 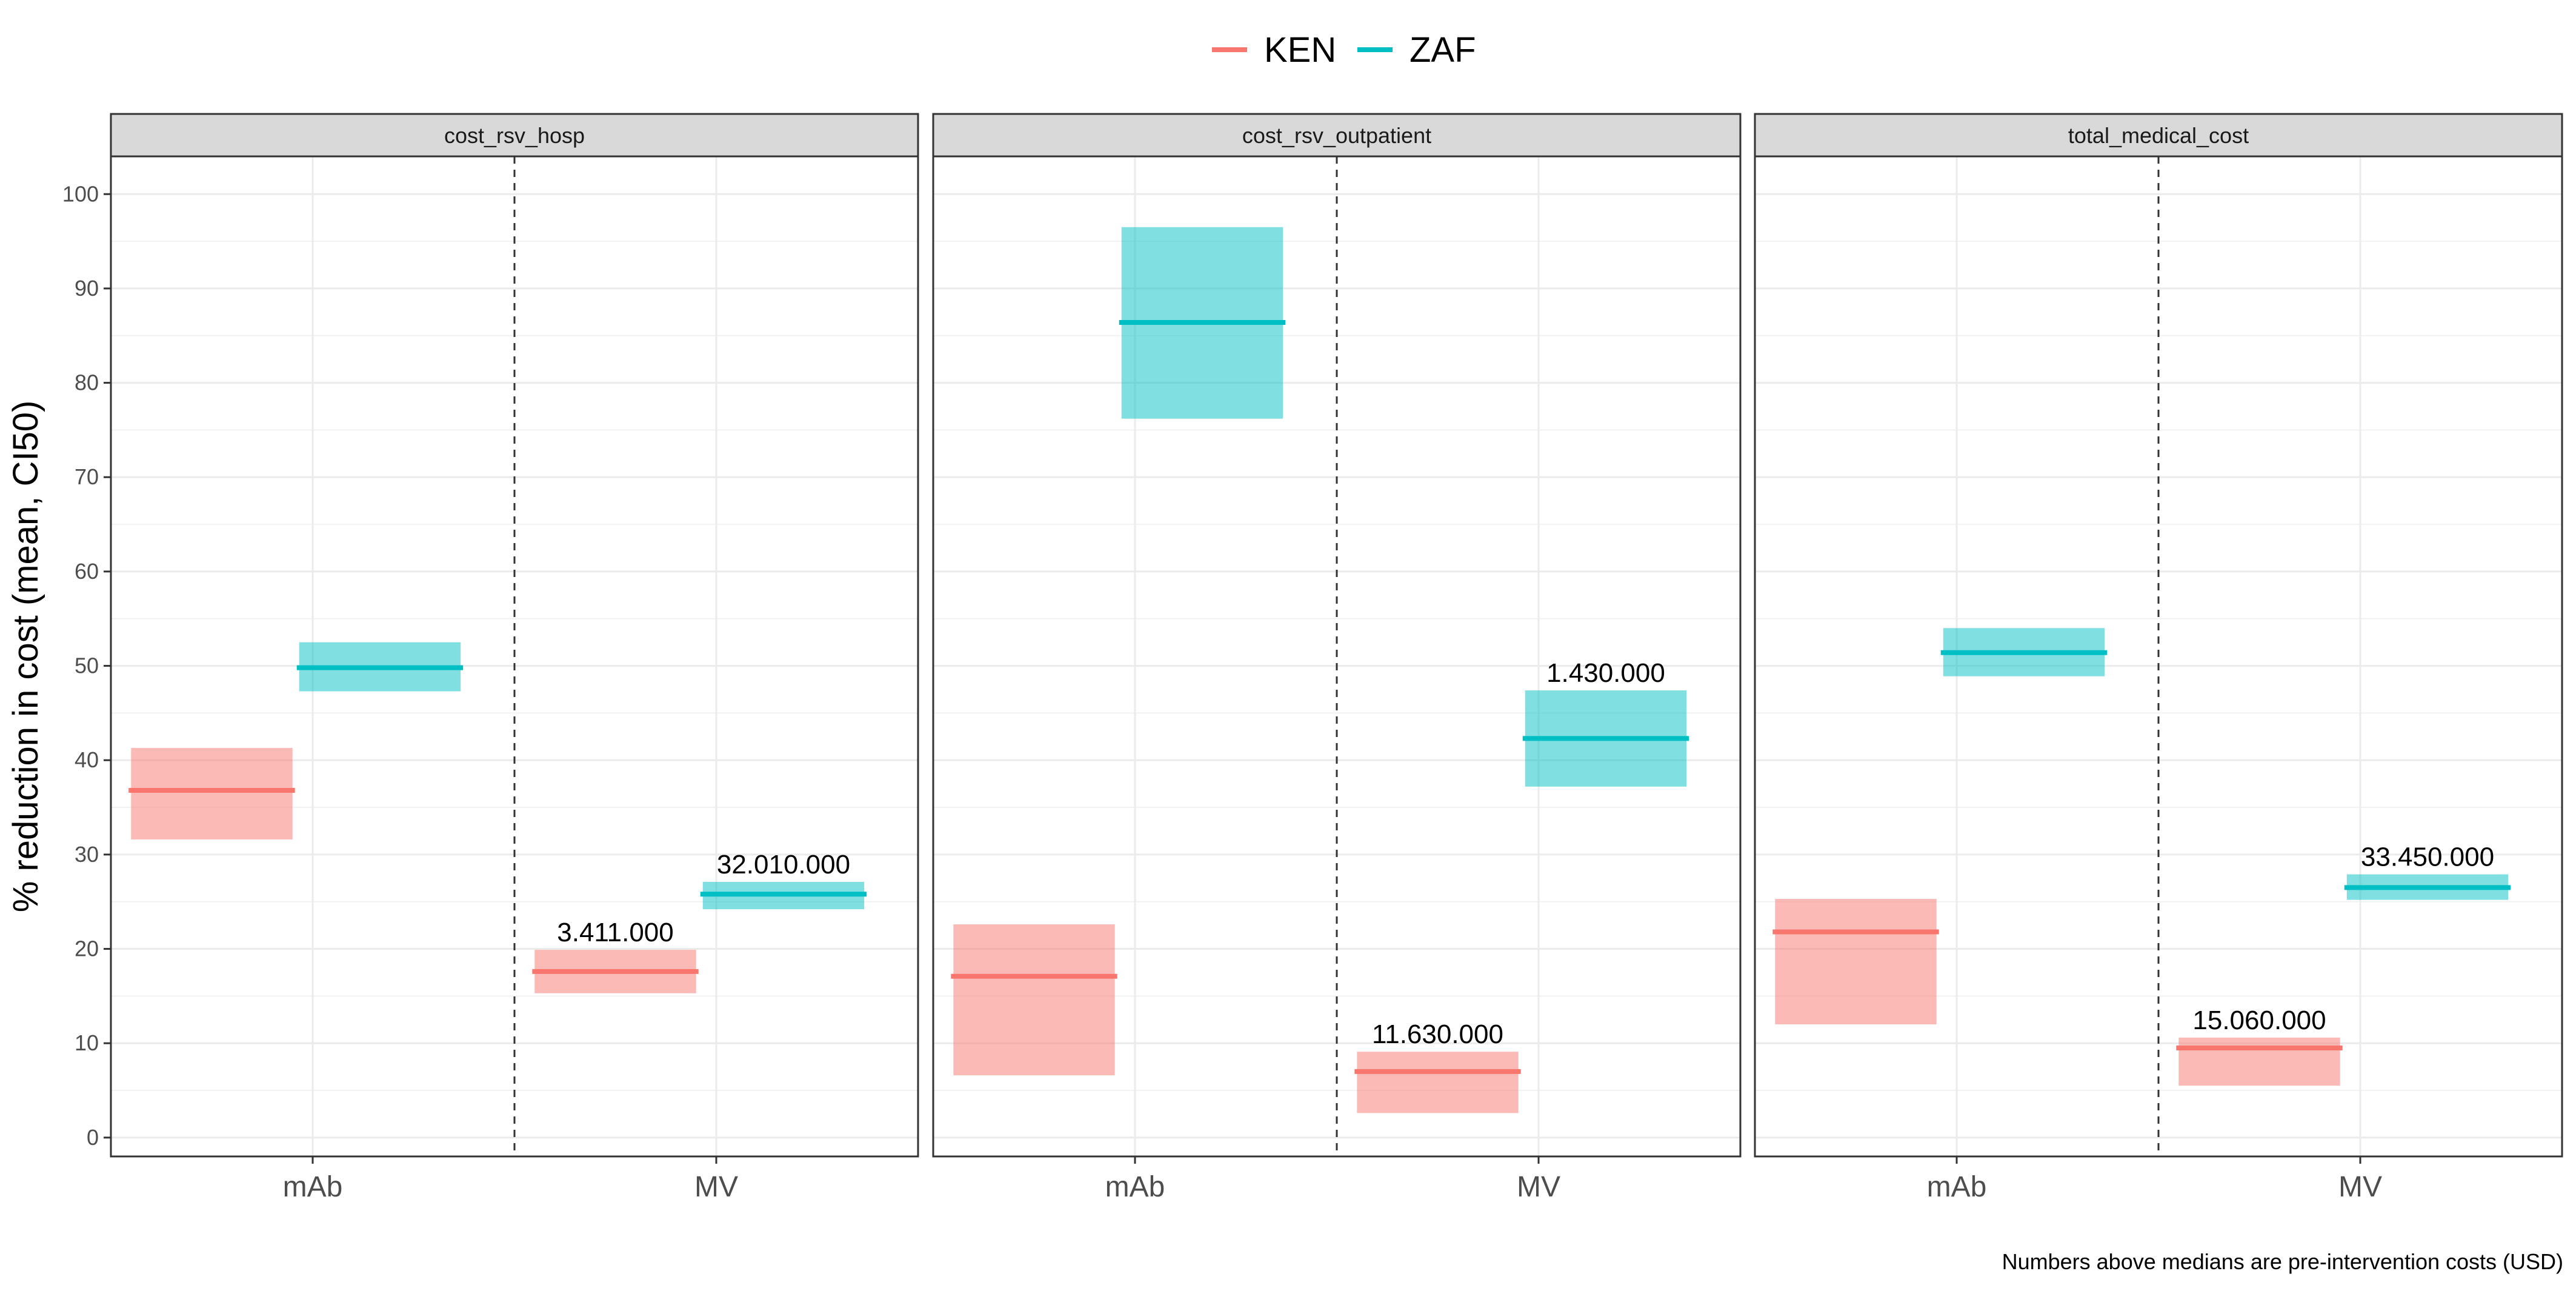 I want to click on facet-title: total_medical_cost, so click(x=2158, y=135).